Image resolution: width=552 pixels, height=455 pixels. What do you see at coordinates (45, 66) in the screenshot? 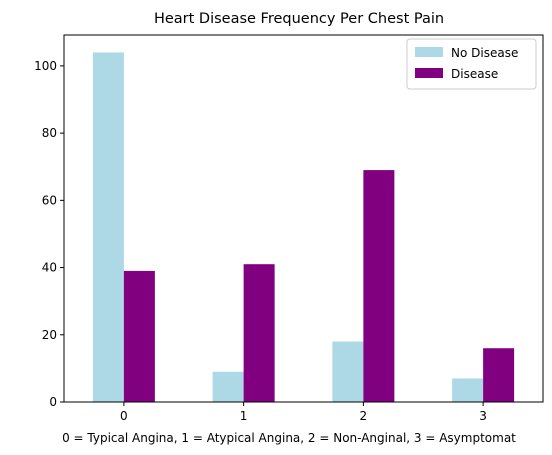
I see `y-tick-label: 100` at bounding box center [45, 66].